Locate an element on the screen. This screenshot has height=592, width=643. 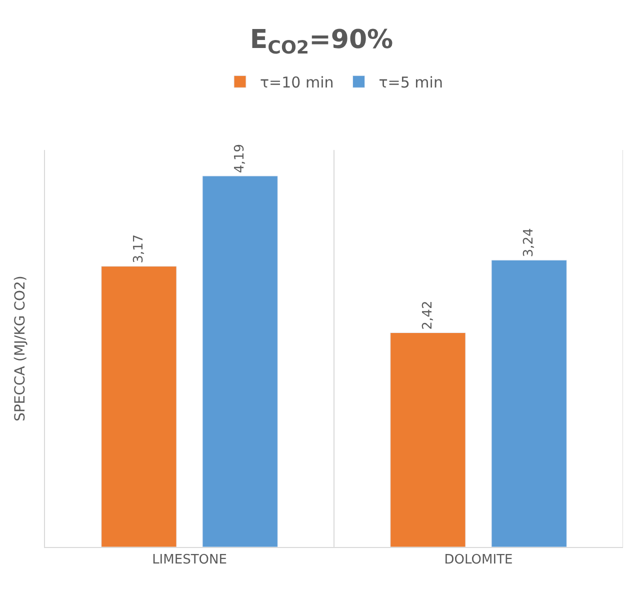
data-label: 3,24 is located at coordinates (529, 243).